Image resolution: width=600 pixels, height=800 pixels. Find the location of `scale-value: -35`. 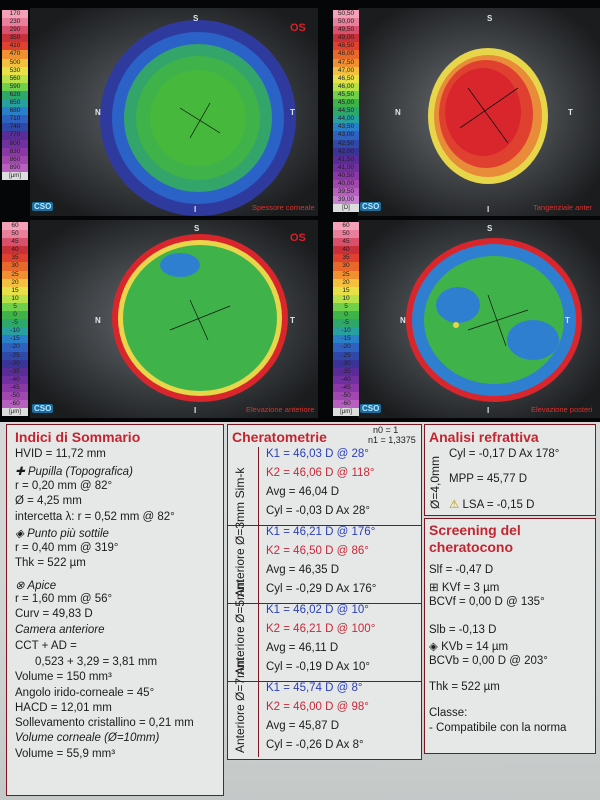

scale-value: -35 is located at coordinates (15, 371).